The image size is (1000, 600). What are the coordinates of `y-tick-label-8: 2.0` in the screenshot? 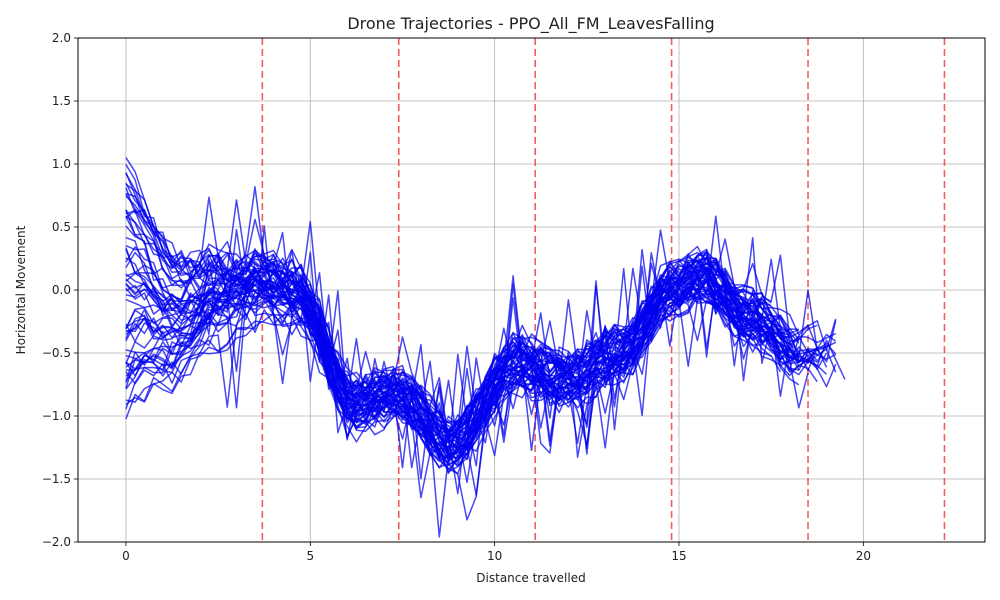 It's located at (61, 38).